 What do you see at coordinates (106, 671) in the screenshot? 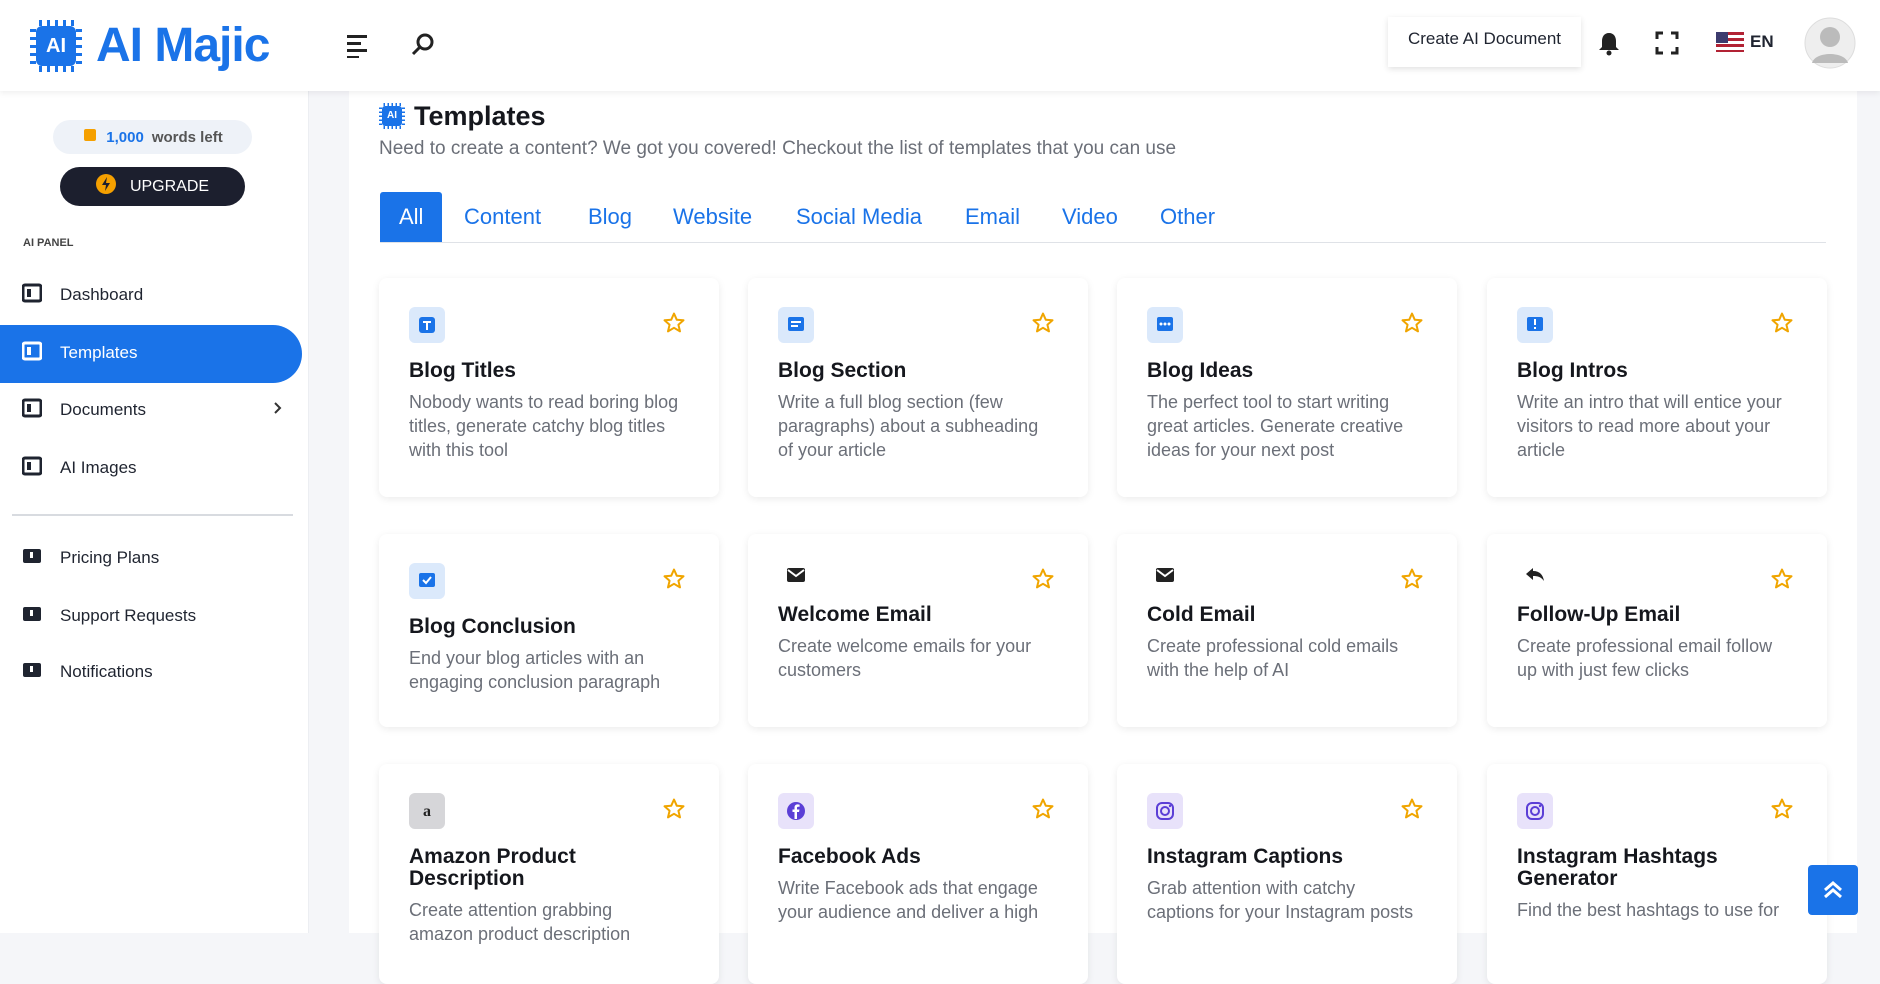
I see `menu-label: Notifications` at bounding box center [106, 671].